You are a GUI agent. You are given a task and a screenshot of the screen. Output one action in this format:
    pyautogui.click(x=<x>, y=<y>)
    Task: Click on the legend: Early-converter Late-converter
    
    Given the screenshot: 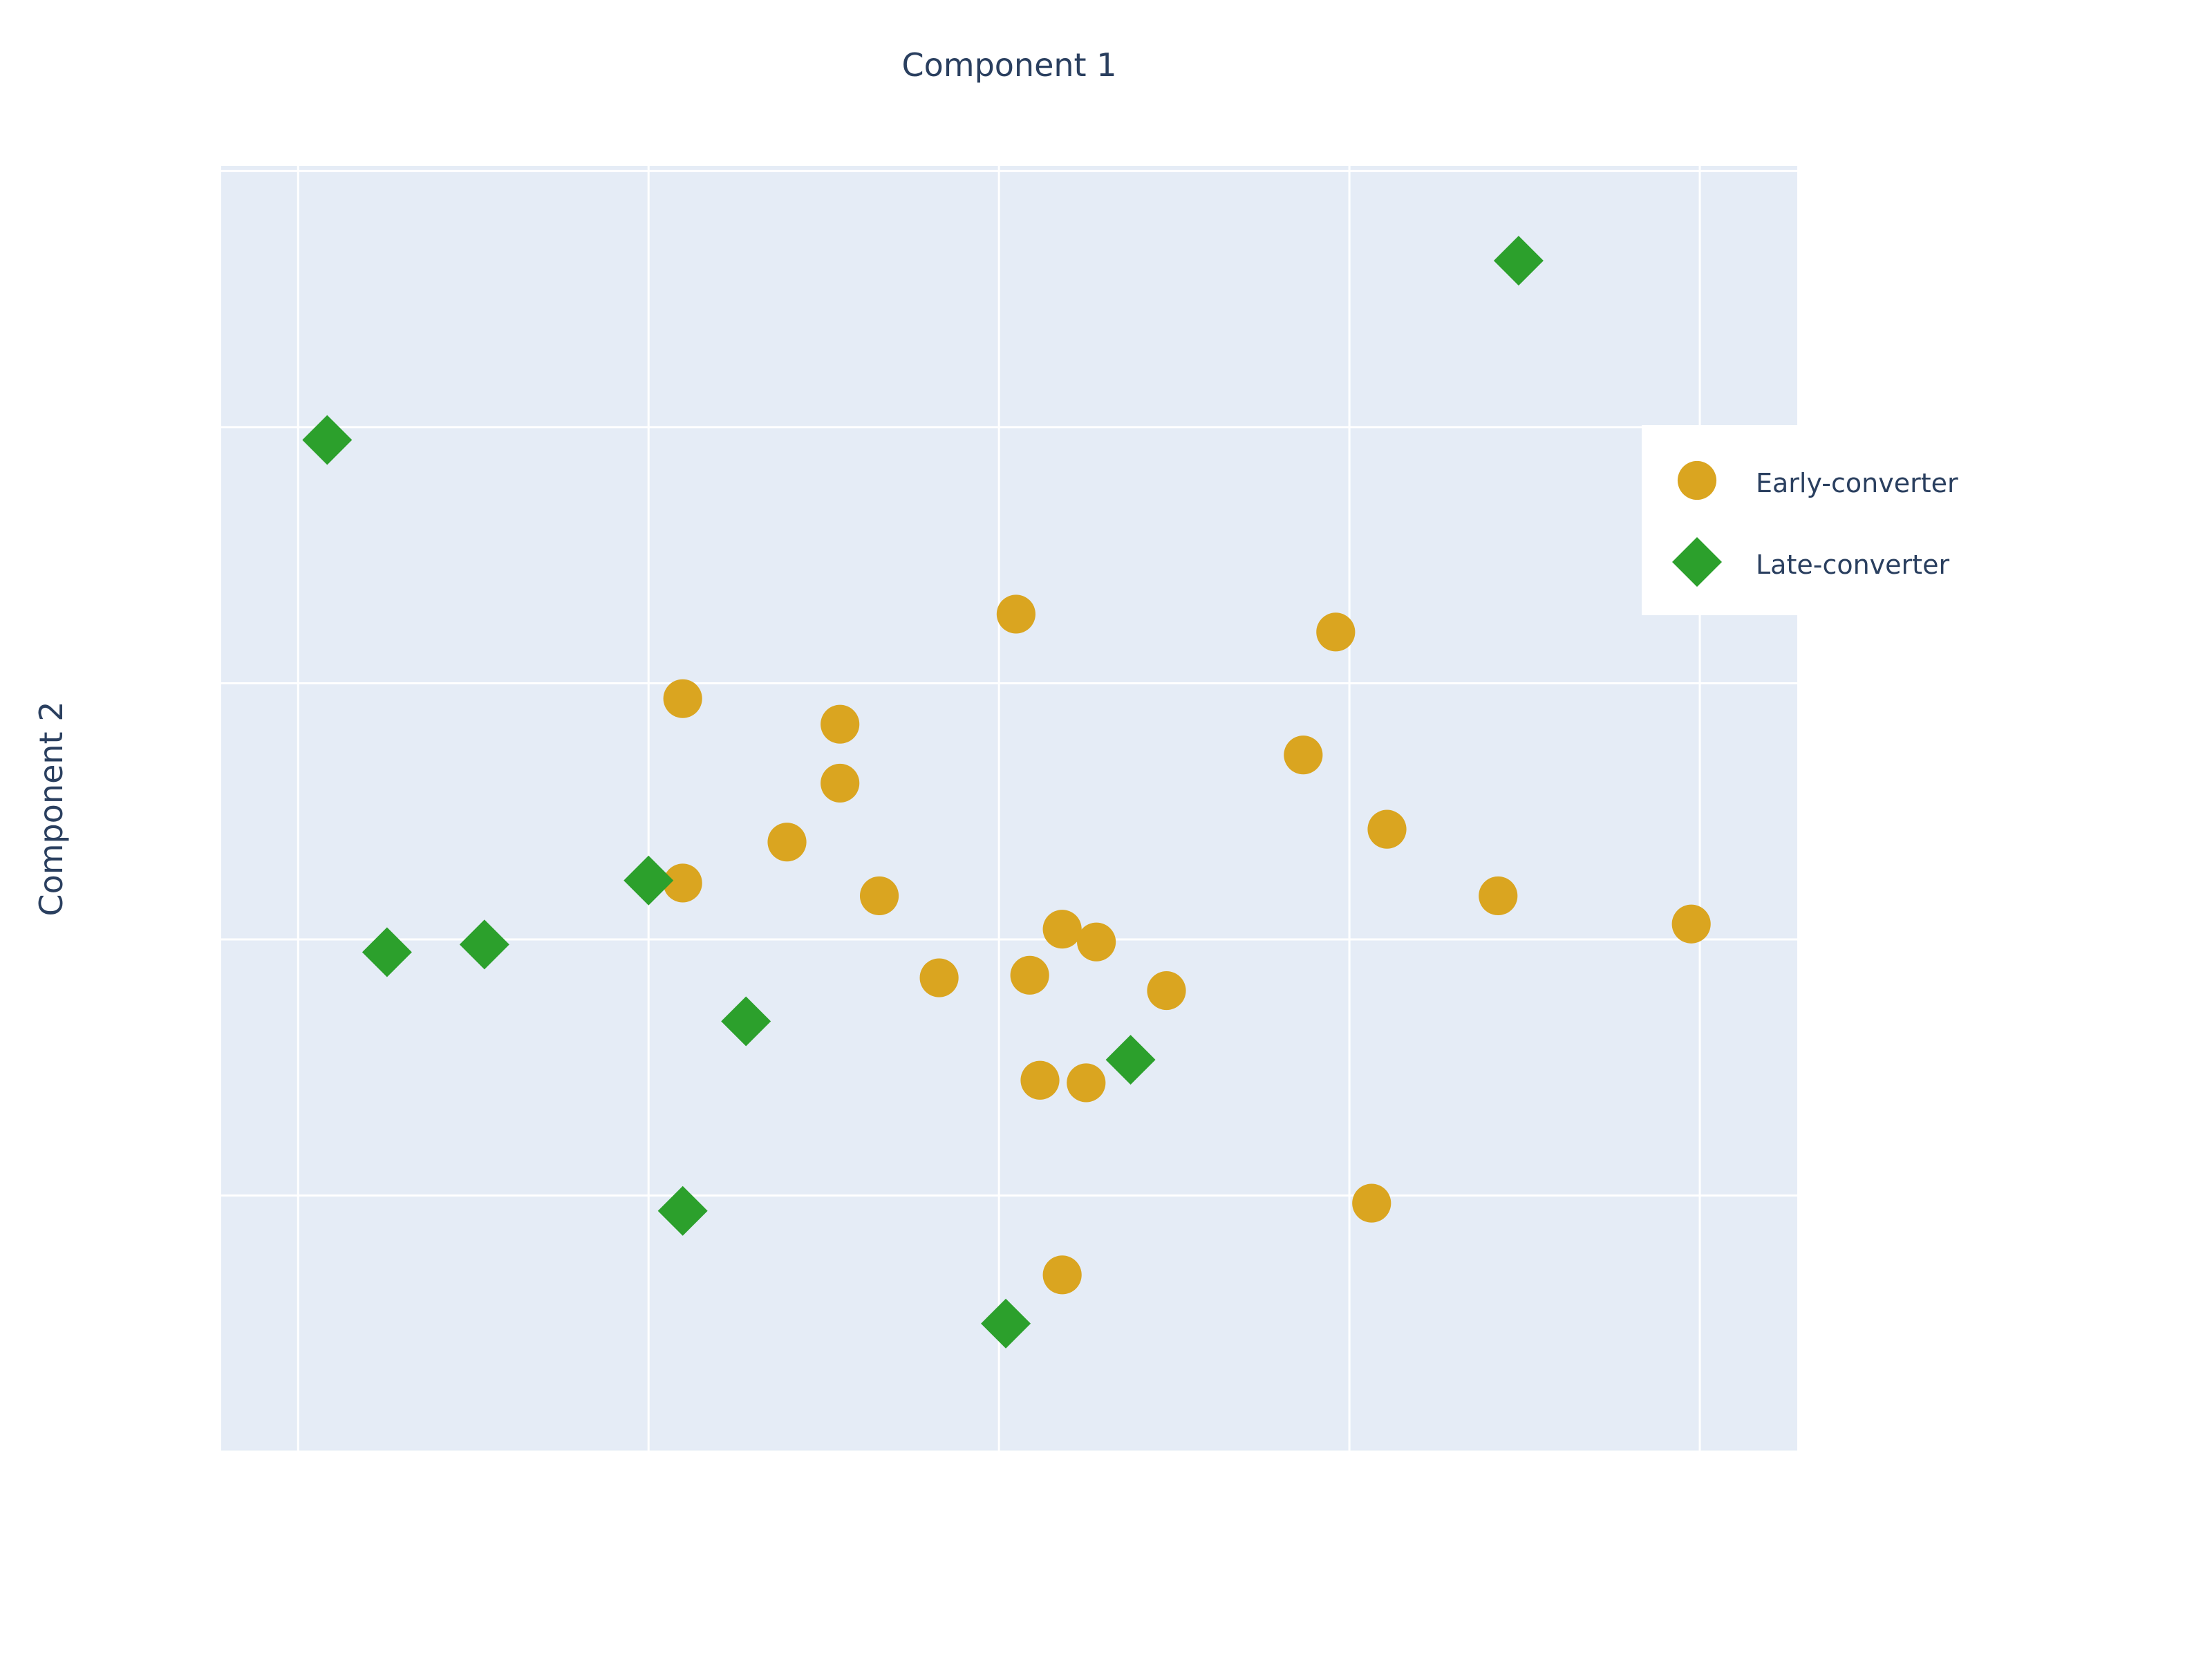 What is the action you would take?
    pyautogui.click(x=1800, y=520)
    